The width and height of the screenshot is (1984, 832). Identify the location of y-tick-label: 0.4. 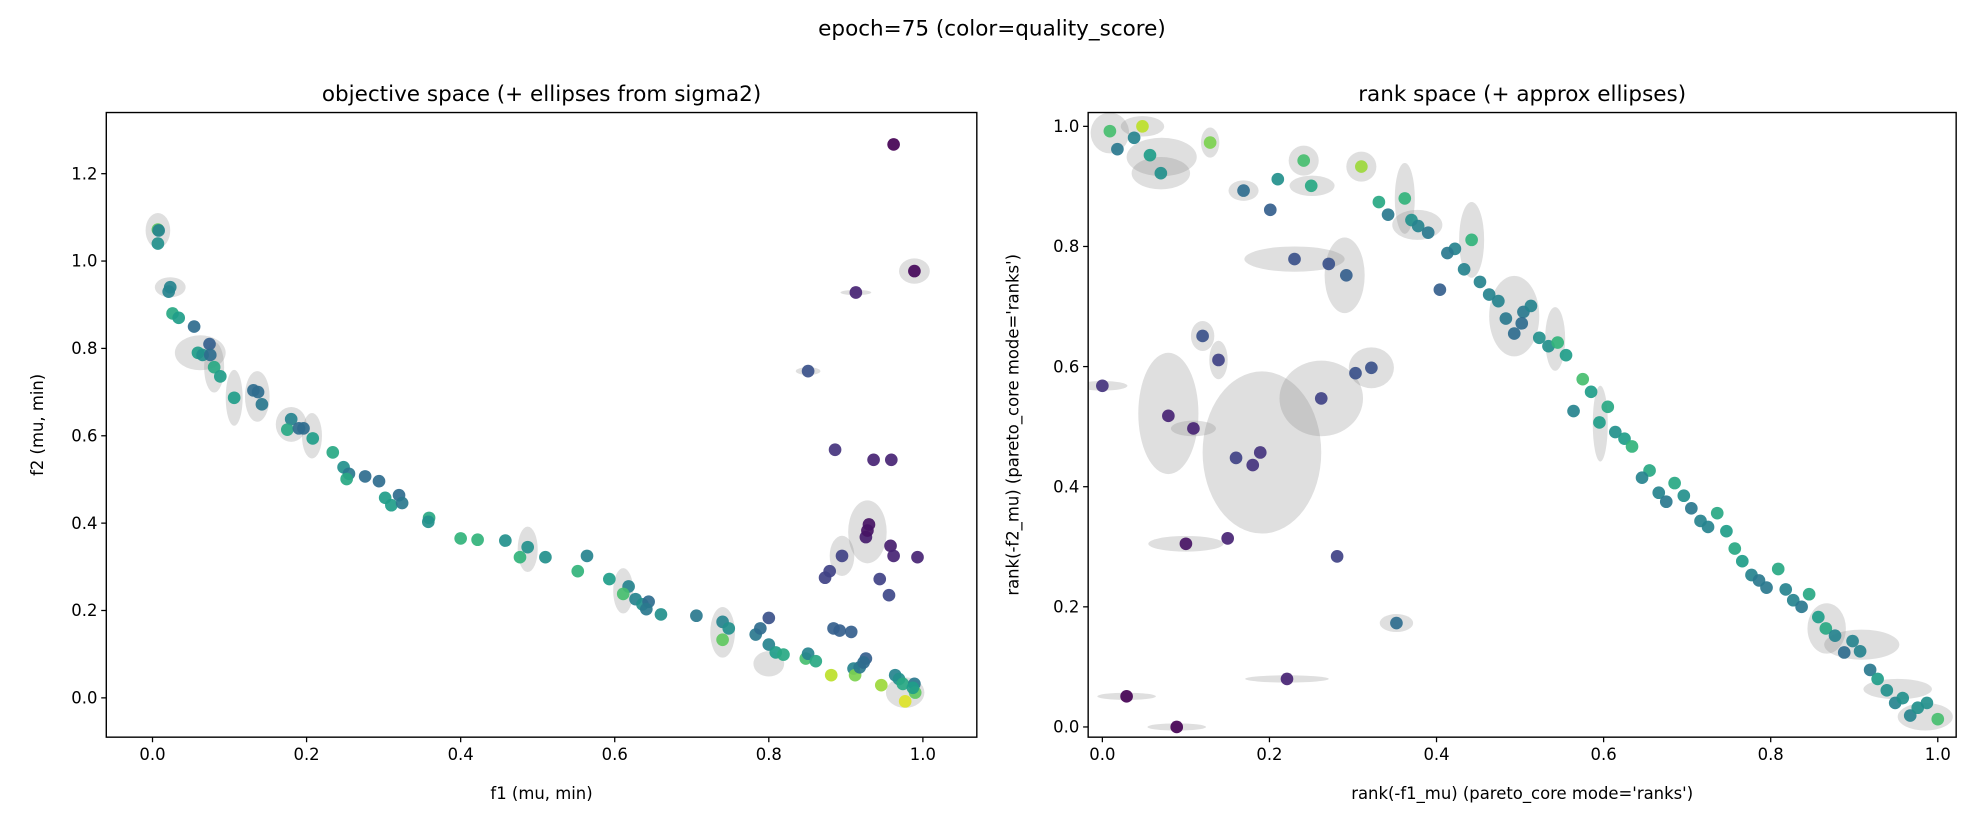
(84, 523).